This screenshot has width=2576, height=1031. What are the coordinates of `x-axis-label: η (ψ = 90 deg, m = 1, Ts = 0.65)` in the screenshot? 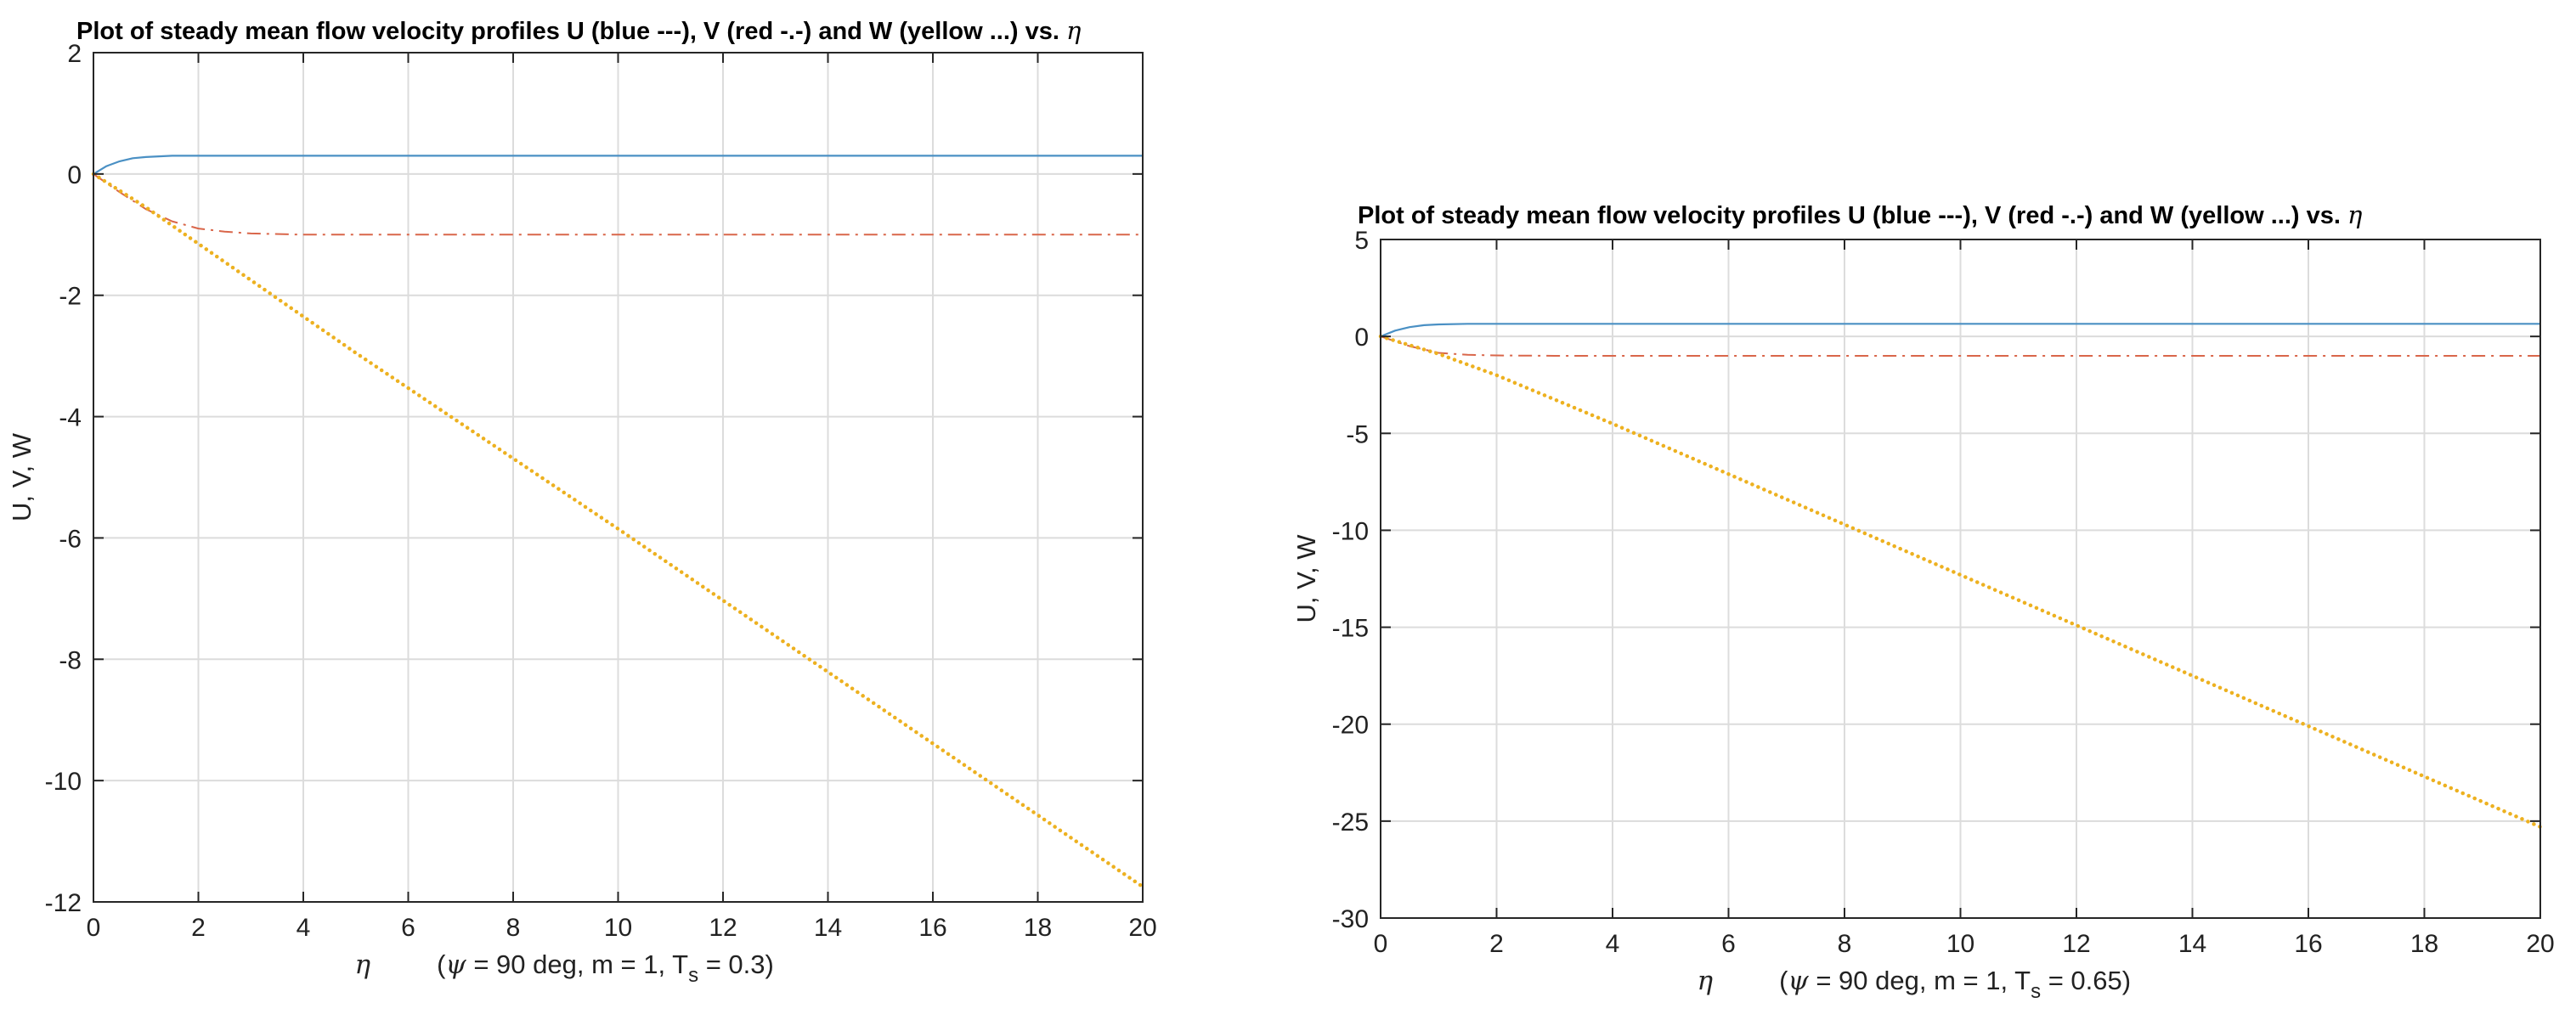 It's located at (1915, 984).